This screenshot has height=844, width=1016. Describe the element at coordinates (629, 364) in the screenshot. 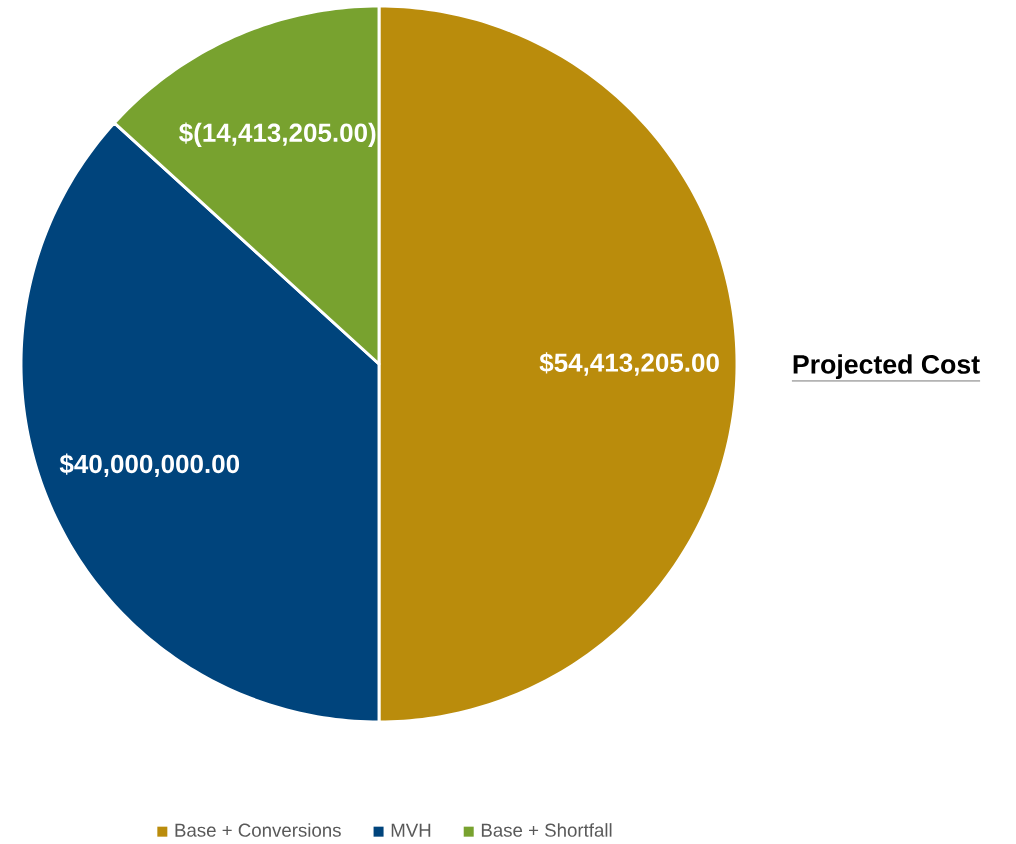

I see `data-label: $54,413,205.00` at that location.